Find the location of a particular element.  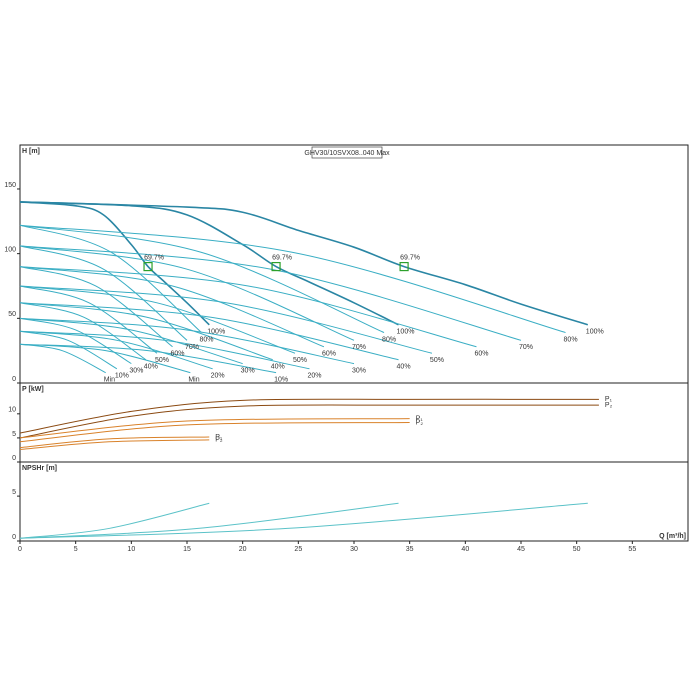

x-tick-label: 15 is located at coordinates (187, 549).